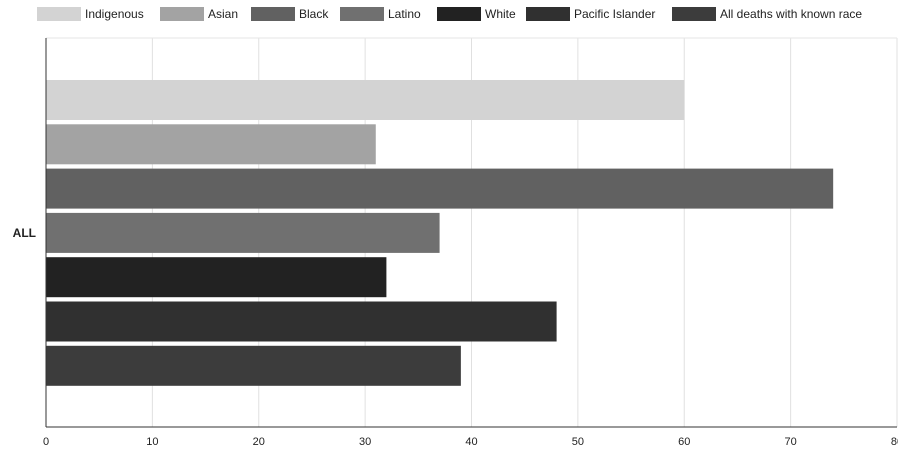 The height and width of the screenshot is (450, 898). Describe the element at coordinates (59, 14) in the screenshot. I see `legend-swatch-indigenous` at that location.